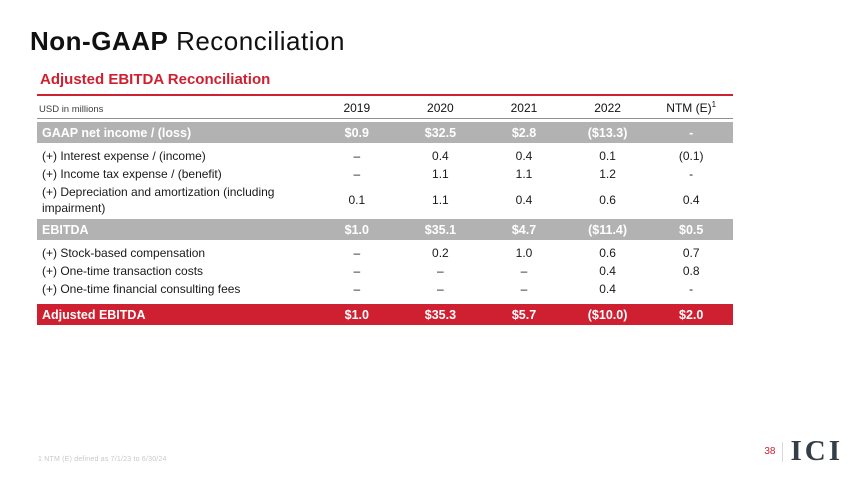 Image resolution: width=850 pixels, height=478 pixels. What do you see at coordinates (440, 314) in the screenshot?
I see `cell-value: $35.3` at bounding box center [440, 314].